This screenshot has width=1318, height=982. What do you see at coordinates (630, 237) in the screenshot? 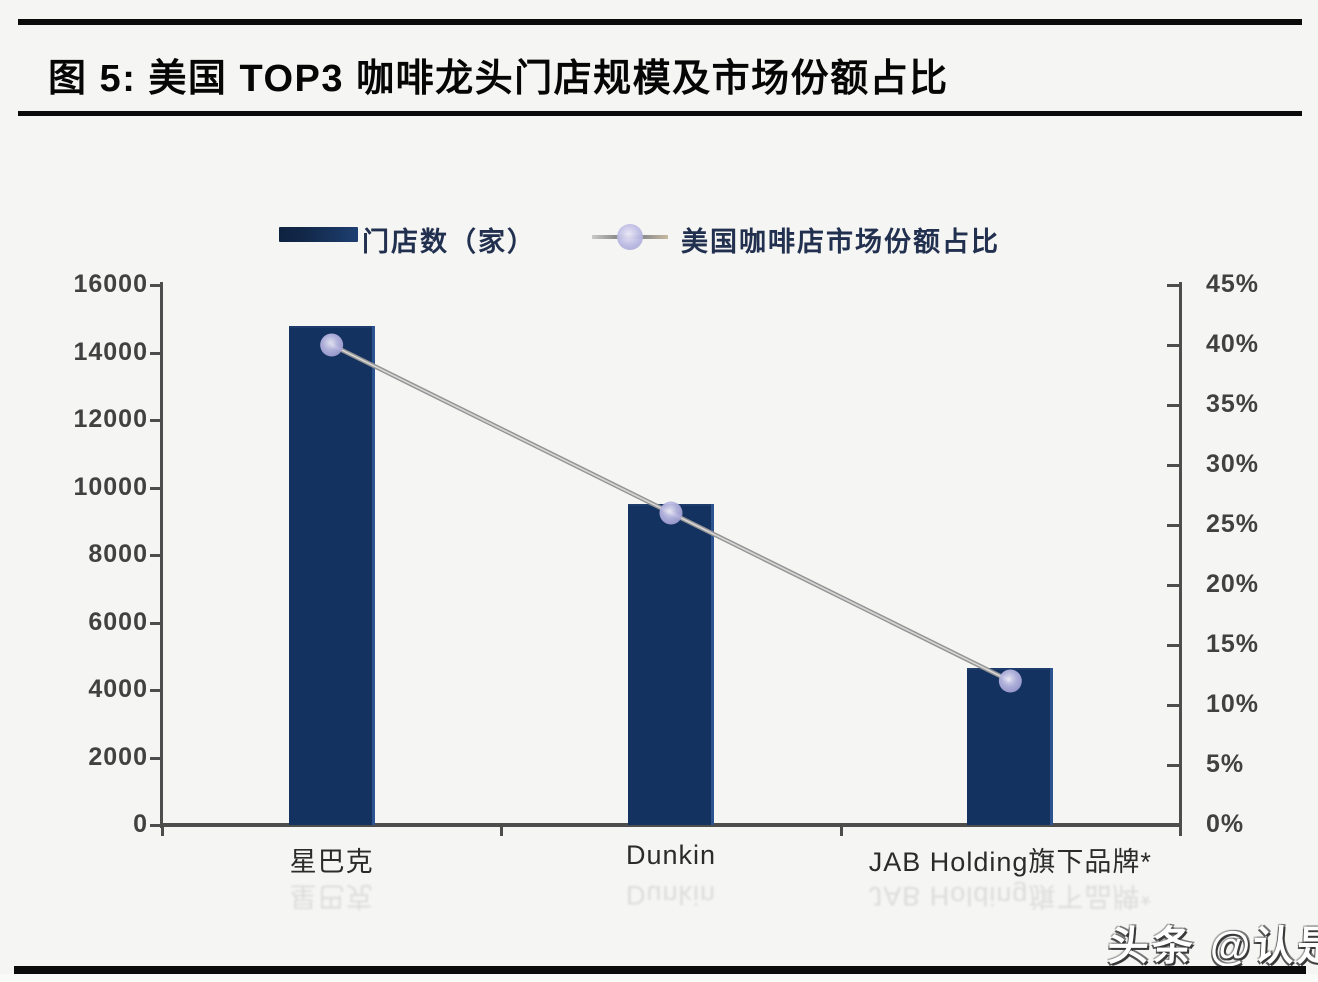
I see `legend-line-marker-icon` at bounding box center [630, 237].